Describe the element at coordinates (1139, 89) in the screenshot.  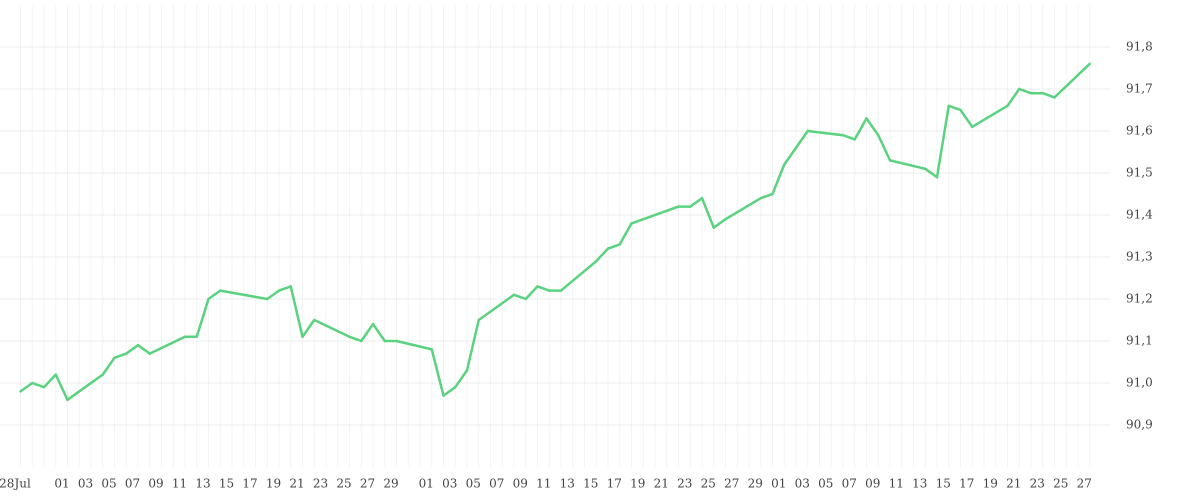
I see `y-tick-label: 91,7` at that location.